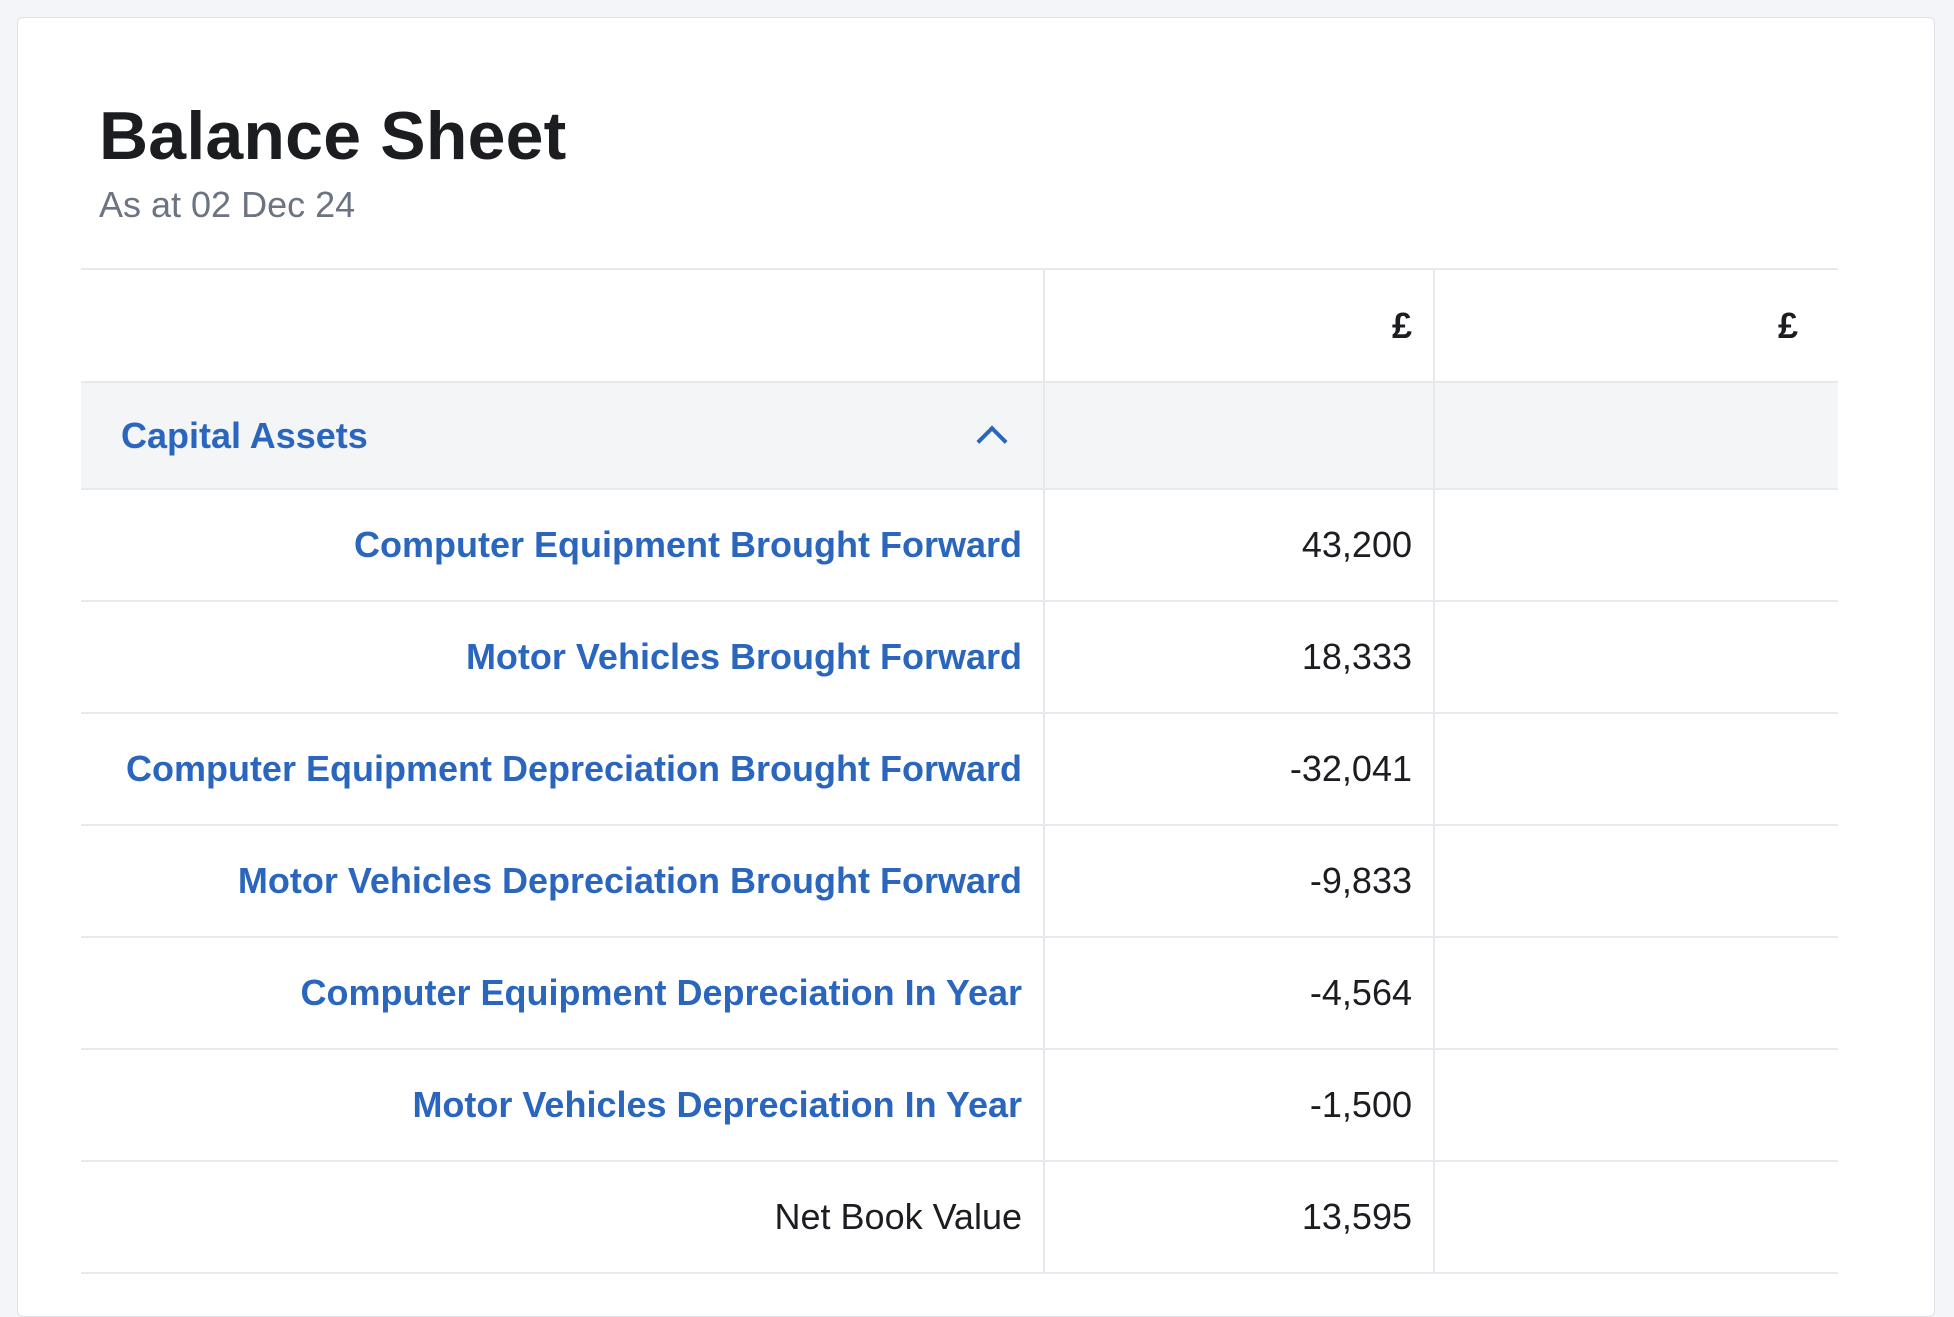 The height and width of the screenshot is (1317, 1954). I want to click on header-currency-amount: £, so click(1238, 325).